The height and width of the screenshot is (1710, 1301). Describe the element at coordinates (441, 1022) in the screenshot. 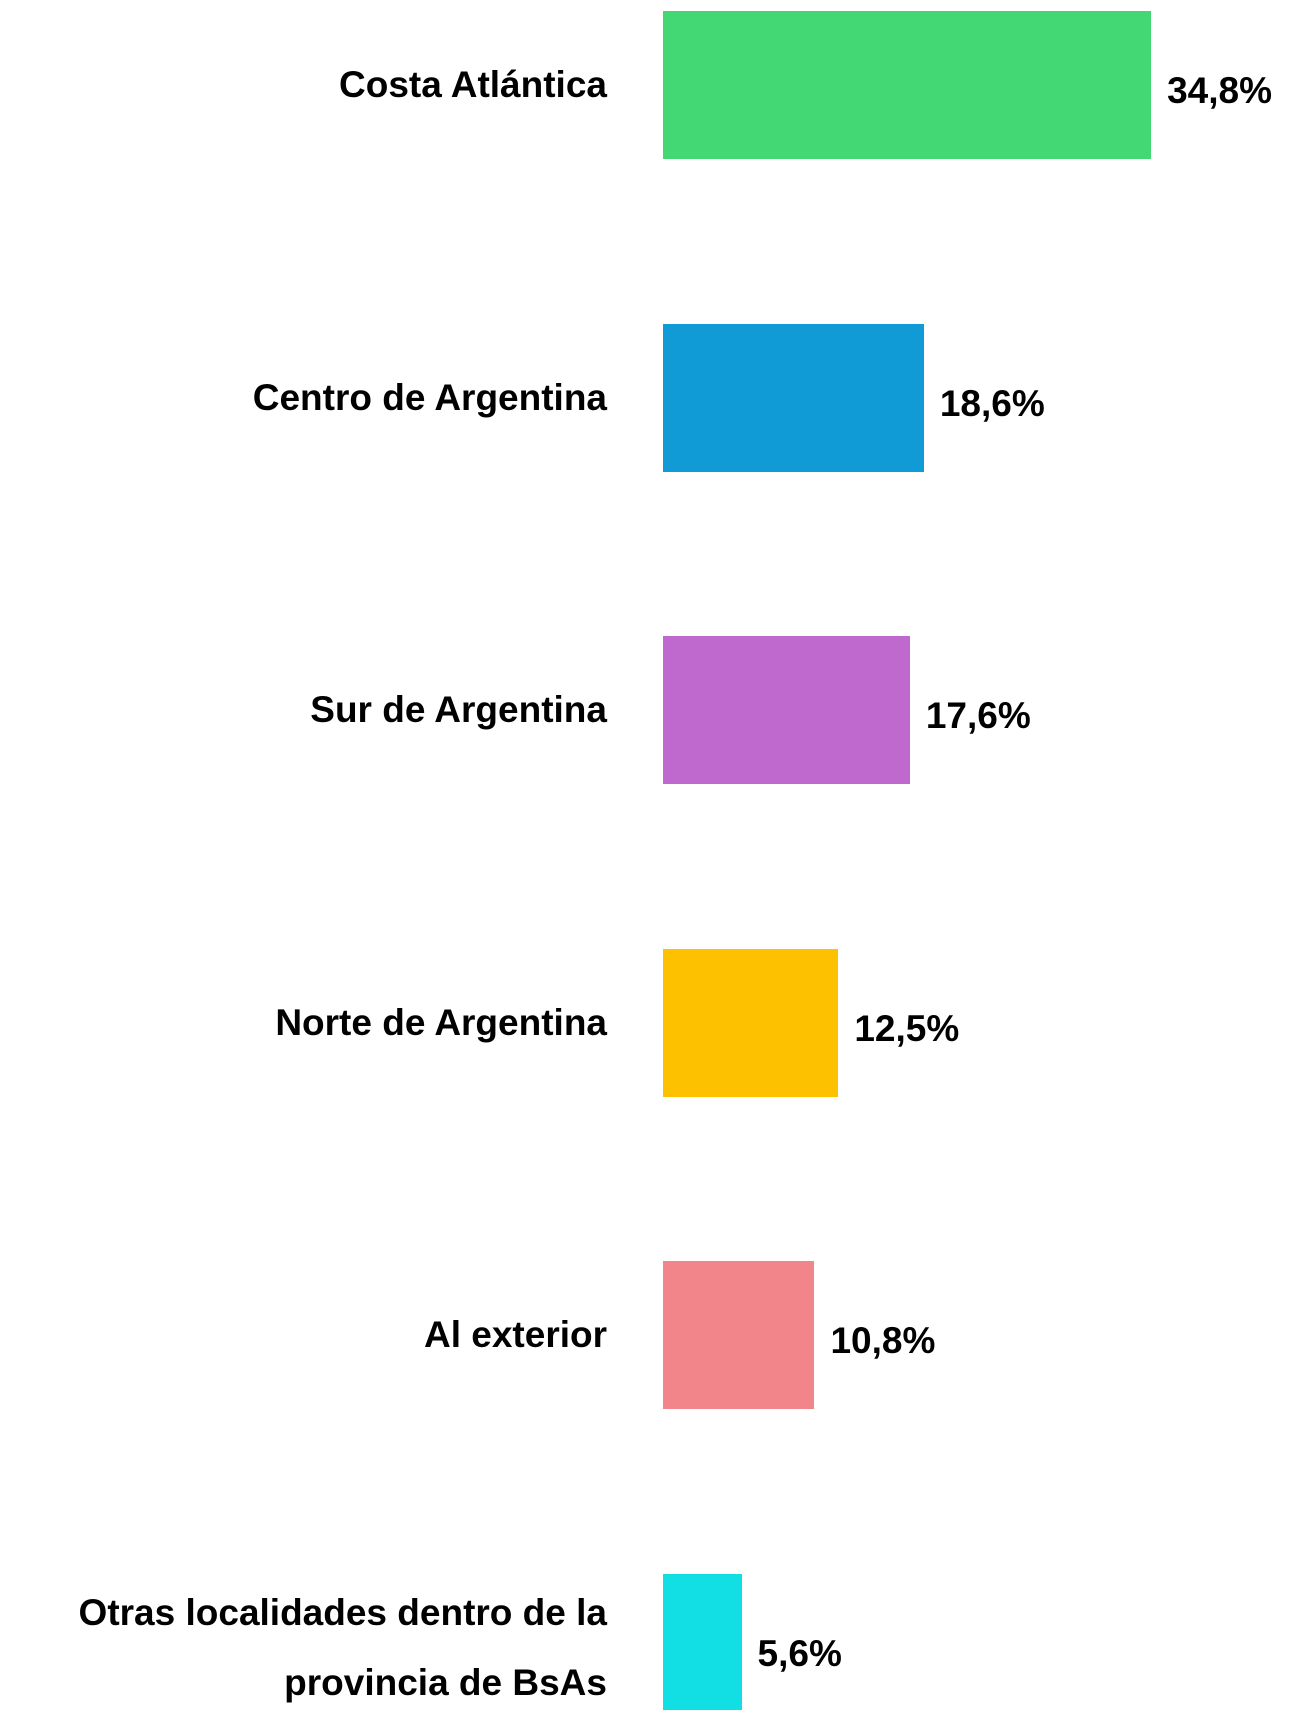

I see `category-label: Norte de Argentina` at that location.